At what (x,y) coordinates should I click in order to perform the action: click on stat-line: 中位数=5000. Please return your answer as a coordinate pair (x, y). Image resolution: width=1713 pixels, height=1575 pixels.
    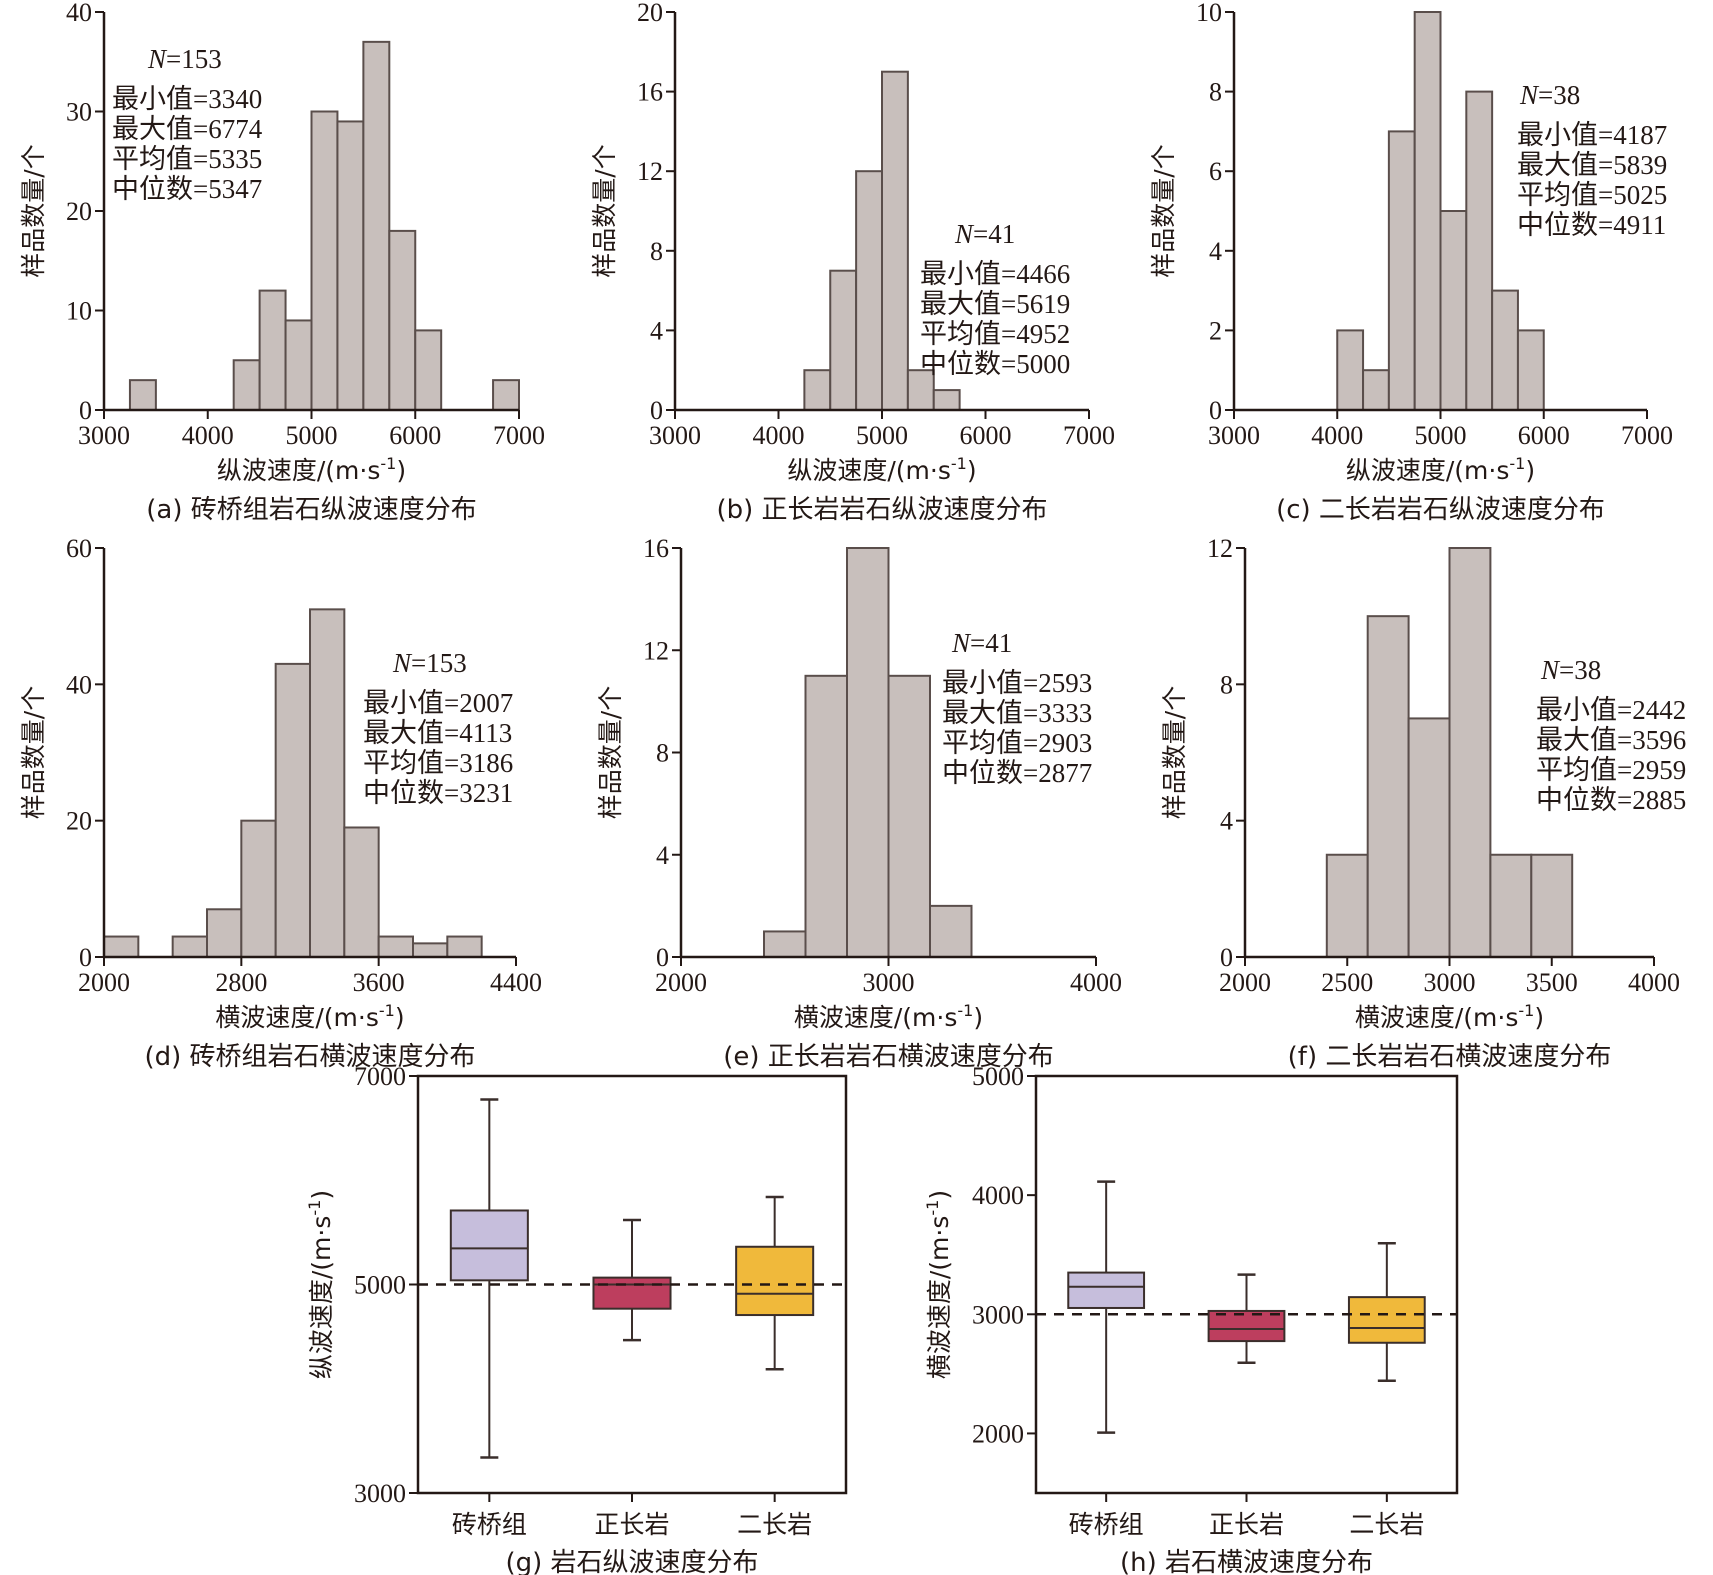
    Looking at the image, I should click on (995, 364).